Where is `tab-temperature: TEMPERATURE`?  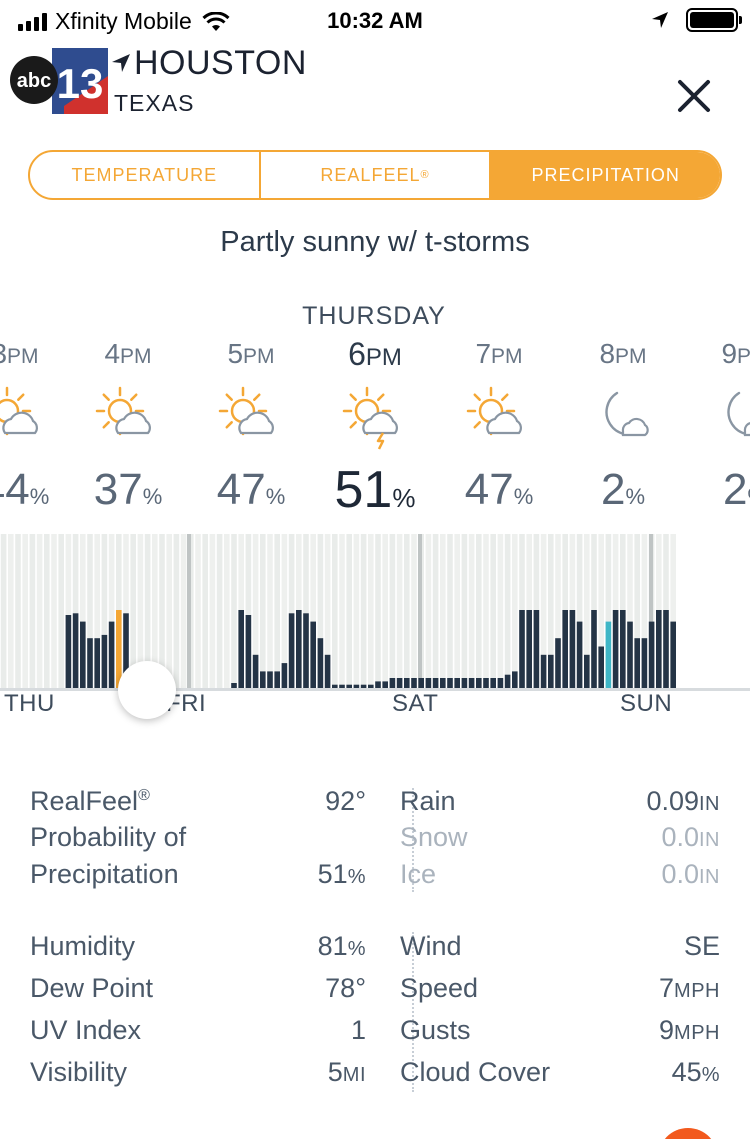 tab-temperature: TEMPERATURE is located at coordinates (144, 174).